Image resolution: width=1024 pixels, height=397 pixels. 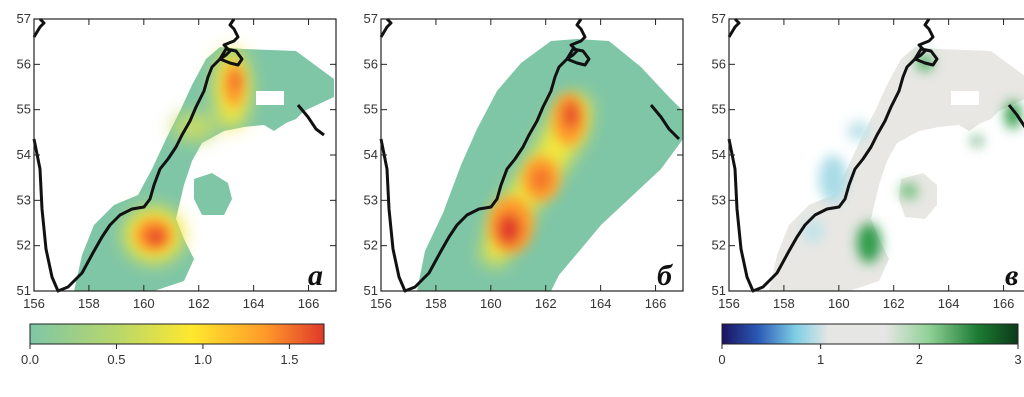 I want to click on colorbar-c-ticks: 0 1 2 3, so click(x=870, y=355).